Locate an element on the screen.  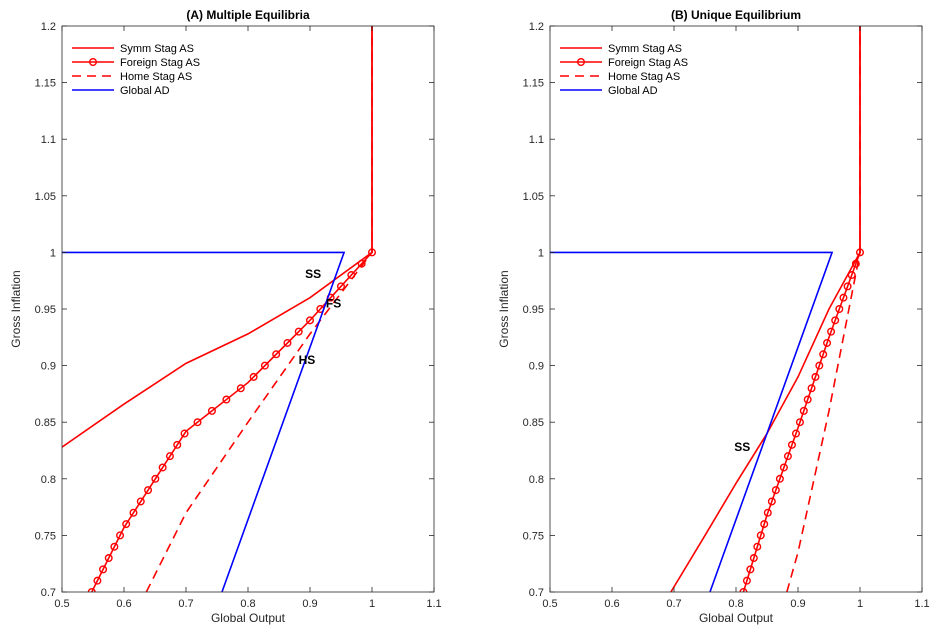
y-tick-label: 0.85 is located at coordinates (45, 423).